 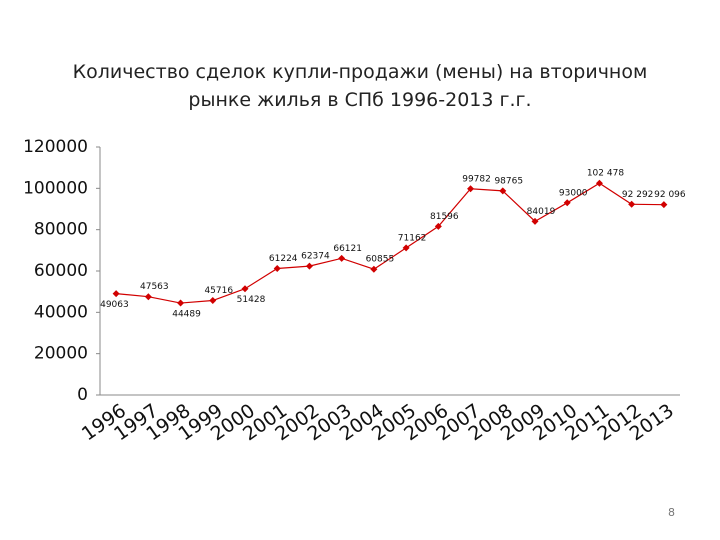 I want to click on y-tick-label: 20000, so click(x=61, y=354).